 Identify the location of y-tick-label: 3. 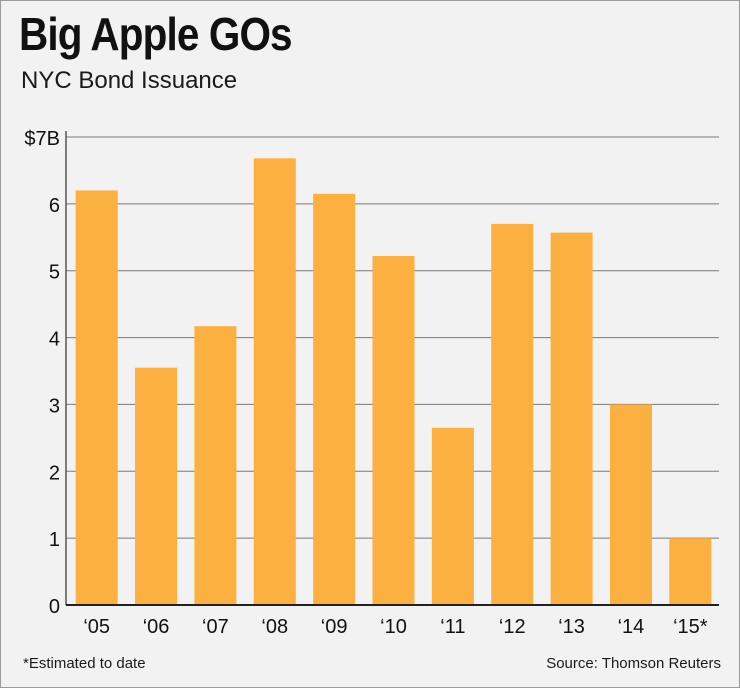
(54, 406).